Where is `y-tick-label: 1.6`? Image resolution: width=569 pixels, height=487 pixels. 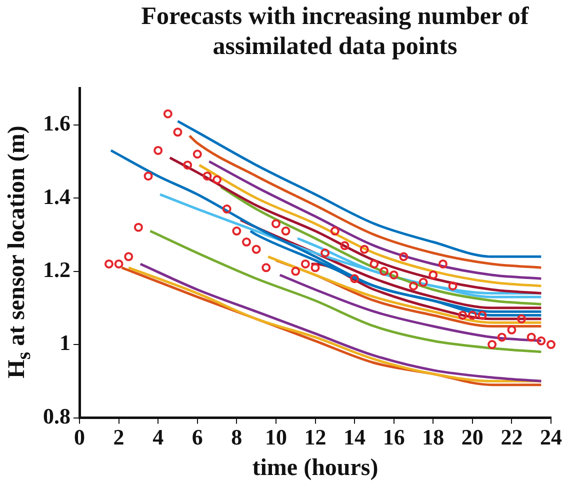
y-tick-label: 1.6 is located at coordinates (56, 123).